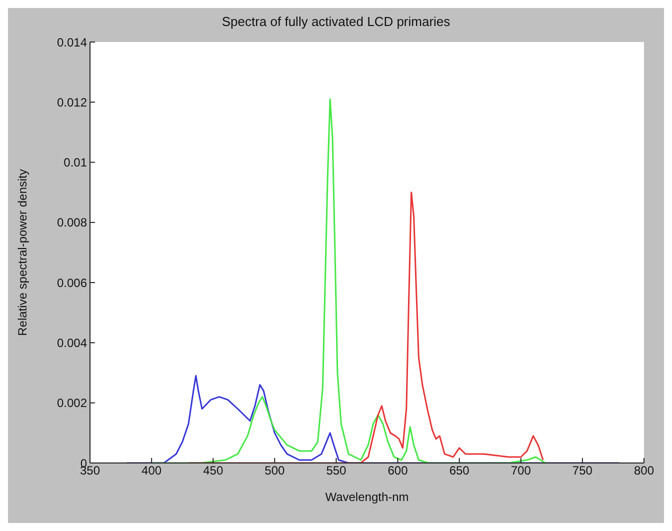  I want to click on chart-title: Spectra of fully activated LCD primaries, so click(336, 21).